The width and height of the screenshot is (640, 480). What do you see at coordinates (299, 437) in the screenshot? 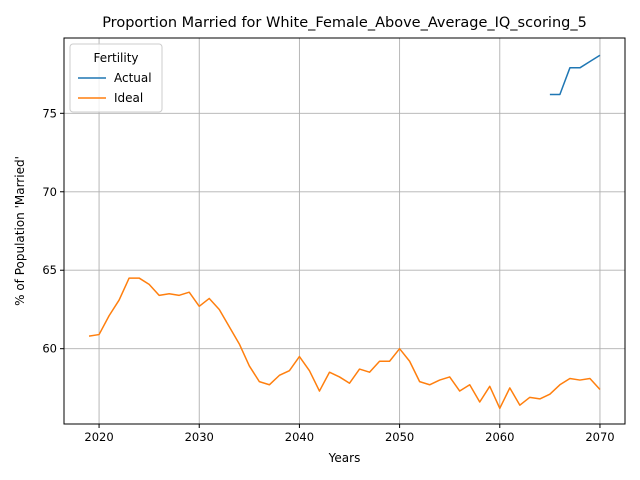
I see `x-tick-label: 2040` at bounding box center [299, 437].